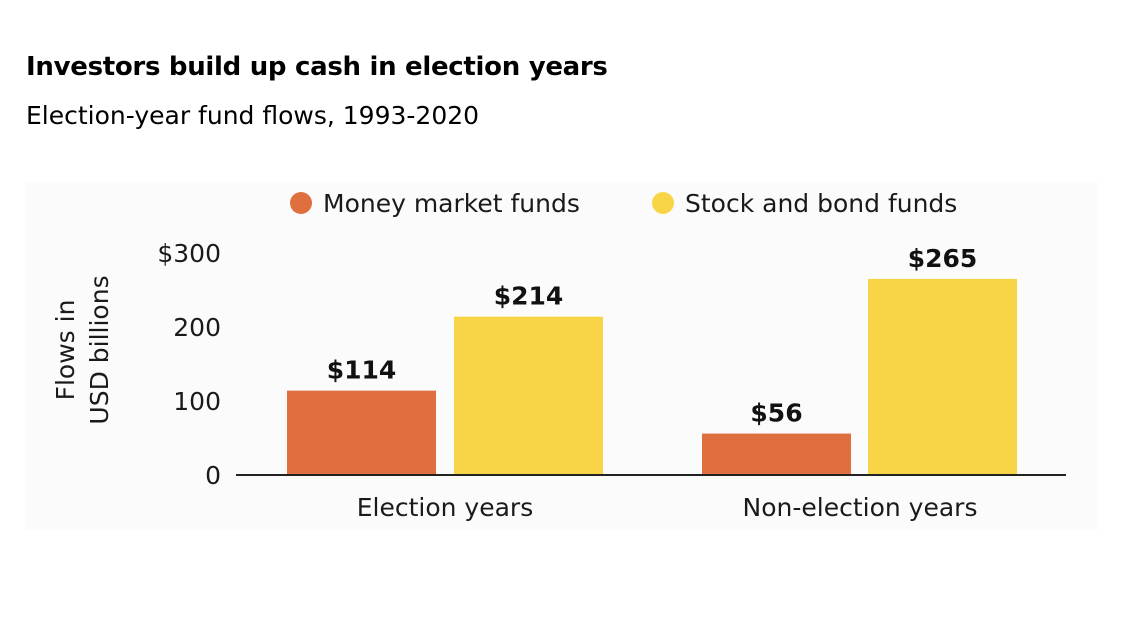  Describe the element at coordinates (663, 203) in the screenshot. I see `legend-swatch-stock-bond` at that location.